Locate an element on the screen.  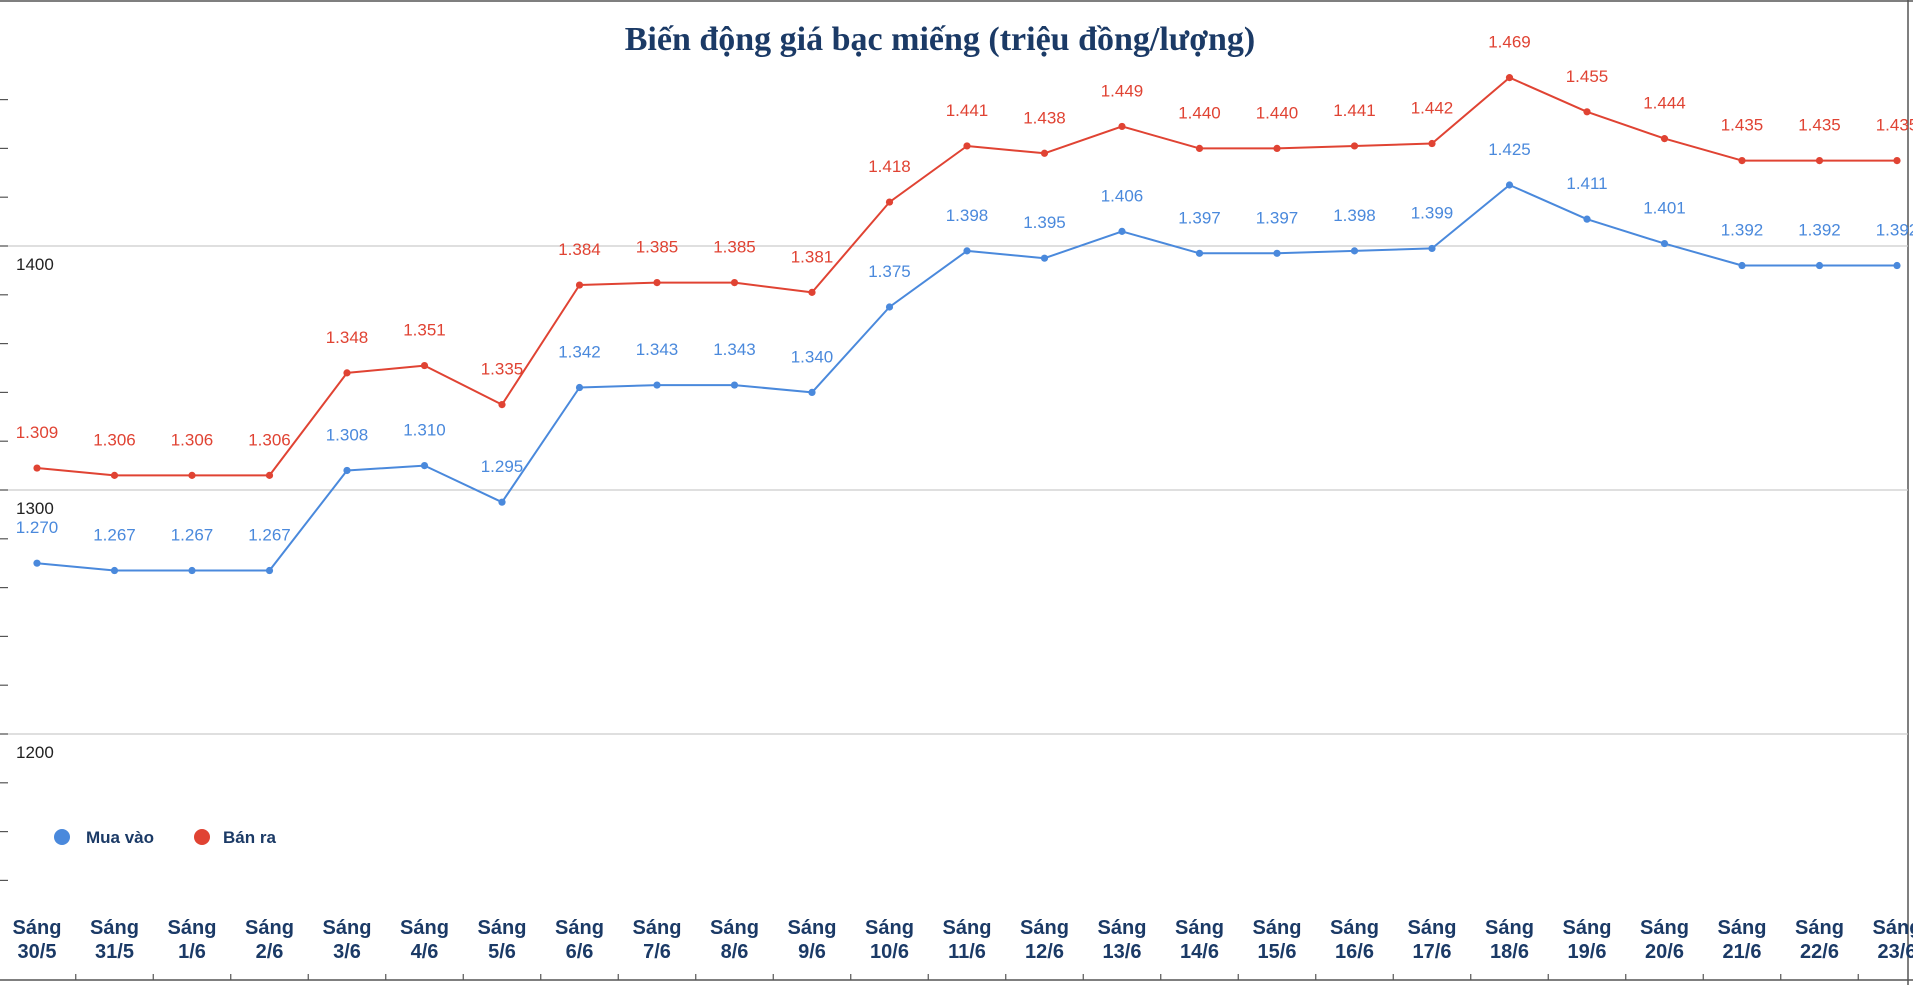
x-tick-label: Sáng 16/6 is located at coordinates (1354, 940).